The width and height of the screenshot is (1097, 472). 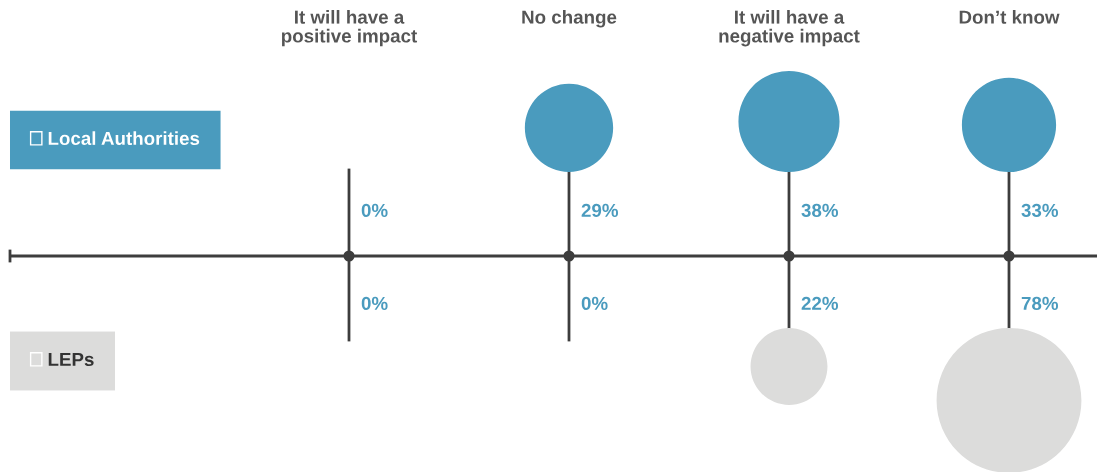 I want to click on category-label: It will have a negative impact, so click(x=789, y=28).